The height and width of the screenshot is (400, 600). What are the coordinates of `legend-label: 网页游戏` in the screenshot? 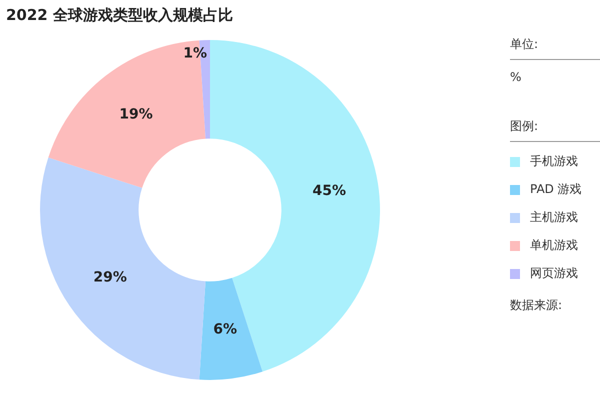 It's located at (554, 273).